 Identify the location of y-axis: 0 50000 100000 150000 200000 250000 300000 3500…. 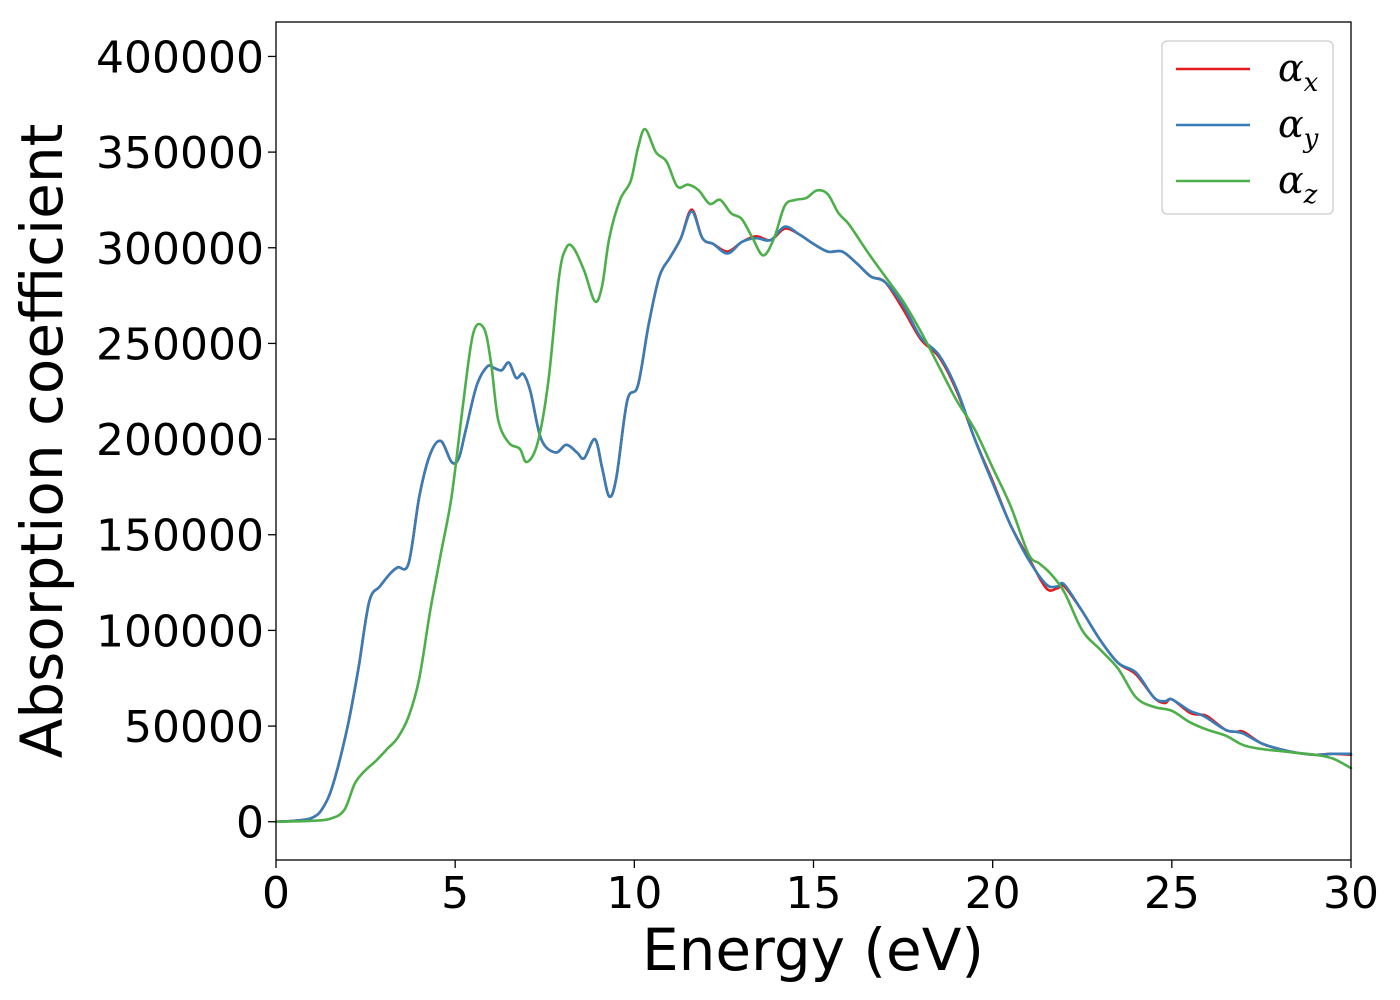
(186, 440).